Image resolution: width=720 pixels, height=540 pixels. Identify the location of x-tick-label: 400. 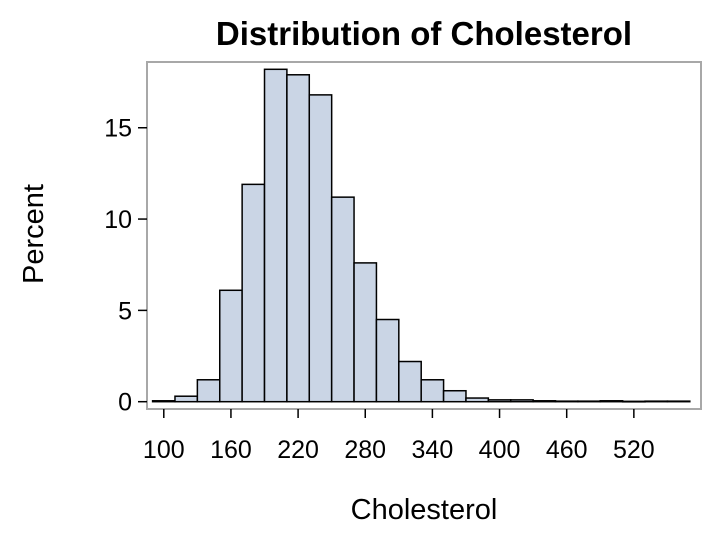
(500, 450).